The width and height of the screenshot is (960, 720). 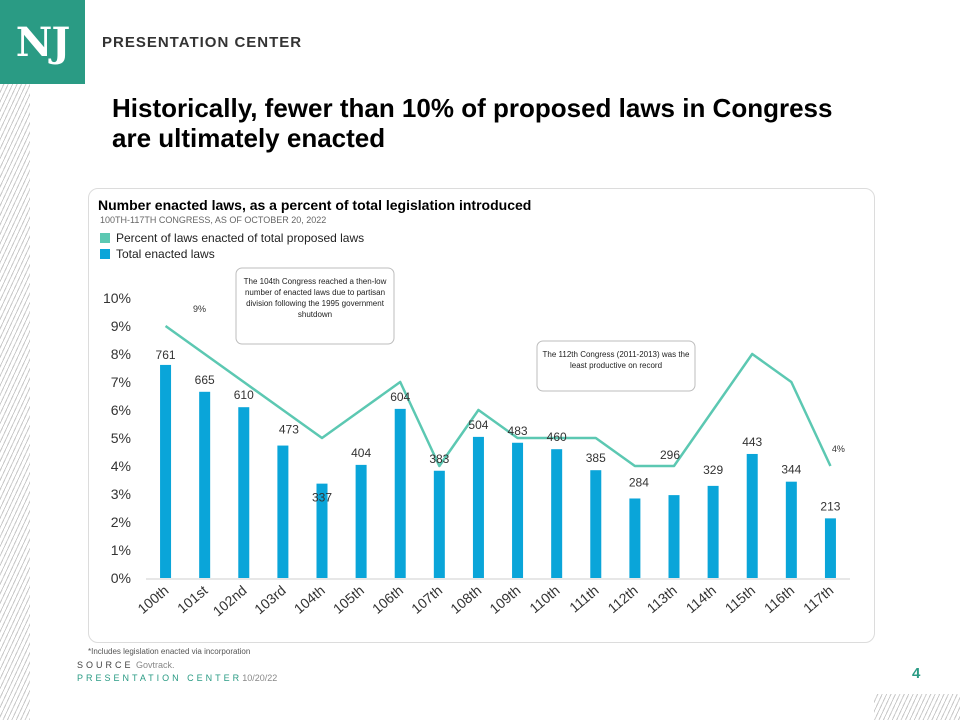 I want to click on x-tick-label: 103rd, so click(x=270, y=599).